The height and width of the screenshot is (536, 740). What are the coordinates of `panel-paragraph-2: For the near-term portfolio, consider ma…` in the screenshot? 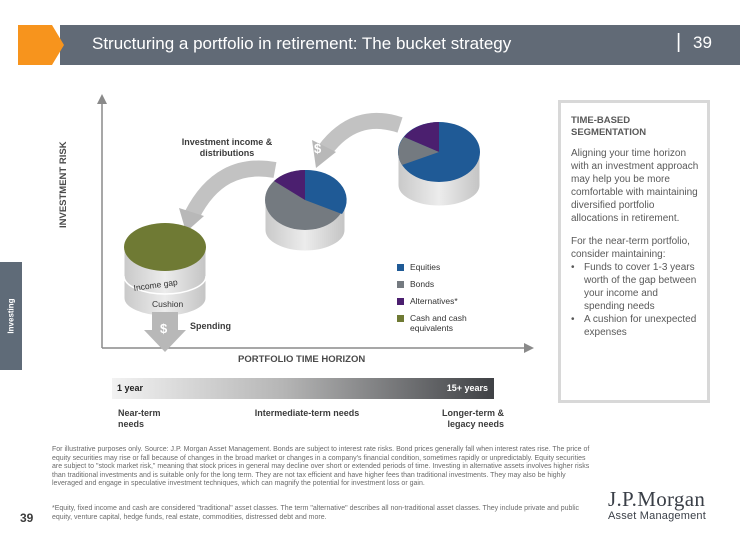 It's located at (630, 248).